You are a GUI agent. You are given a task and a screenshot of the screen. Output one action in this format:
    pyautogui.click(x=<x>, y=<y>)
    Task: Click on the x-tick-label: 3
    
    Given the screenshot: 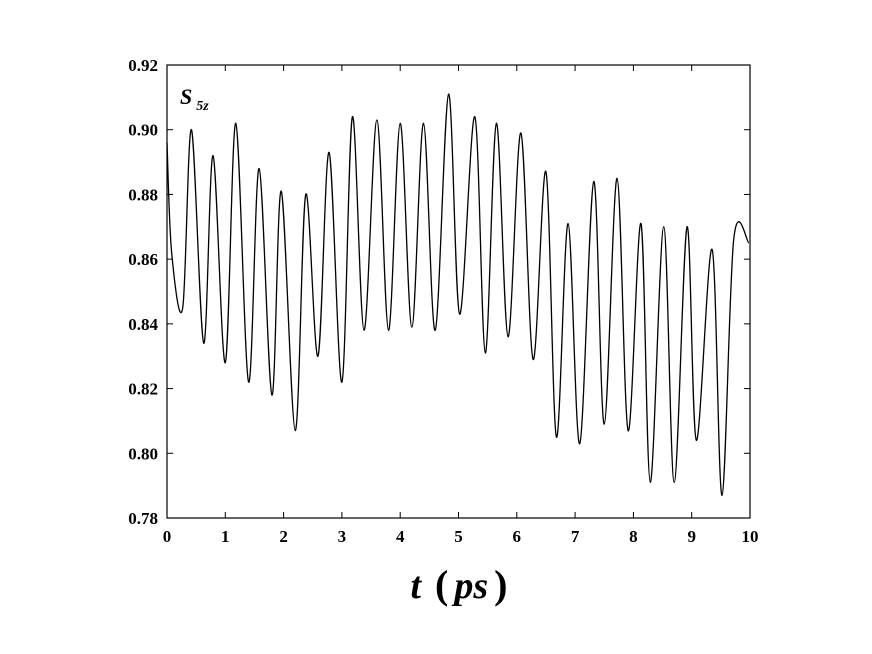 What is the action you would take?
    pyautogui.click(x=342, y=536)
    